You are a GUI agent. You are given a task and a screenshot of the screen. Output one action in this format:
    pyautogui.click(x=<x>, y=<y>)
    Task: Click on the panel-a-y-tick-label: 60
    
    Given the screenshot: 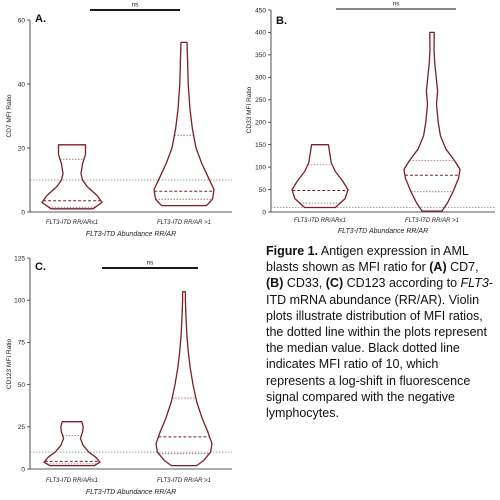 What is the action you would take?
    pyautogui.click(x=22, y=20)
    